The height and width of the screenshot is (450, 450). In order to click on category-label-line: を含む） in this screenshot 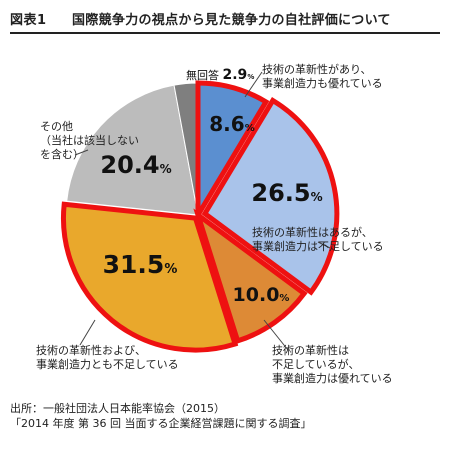, I will do `click(62, 154)`.